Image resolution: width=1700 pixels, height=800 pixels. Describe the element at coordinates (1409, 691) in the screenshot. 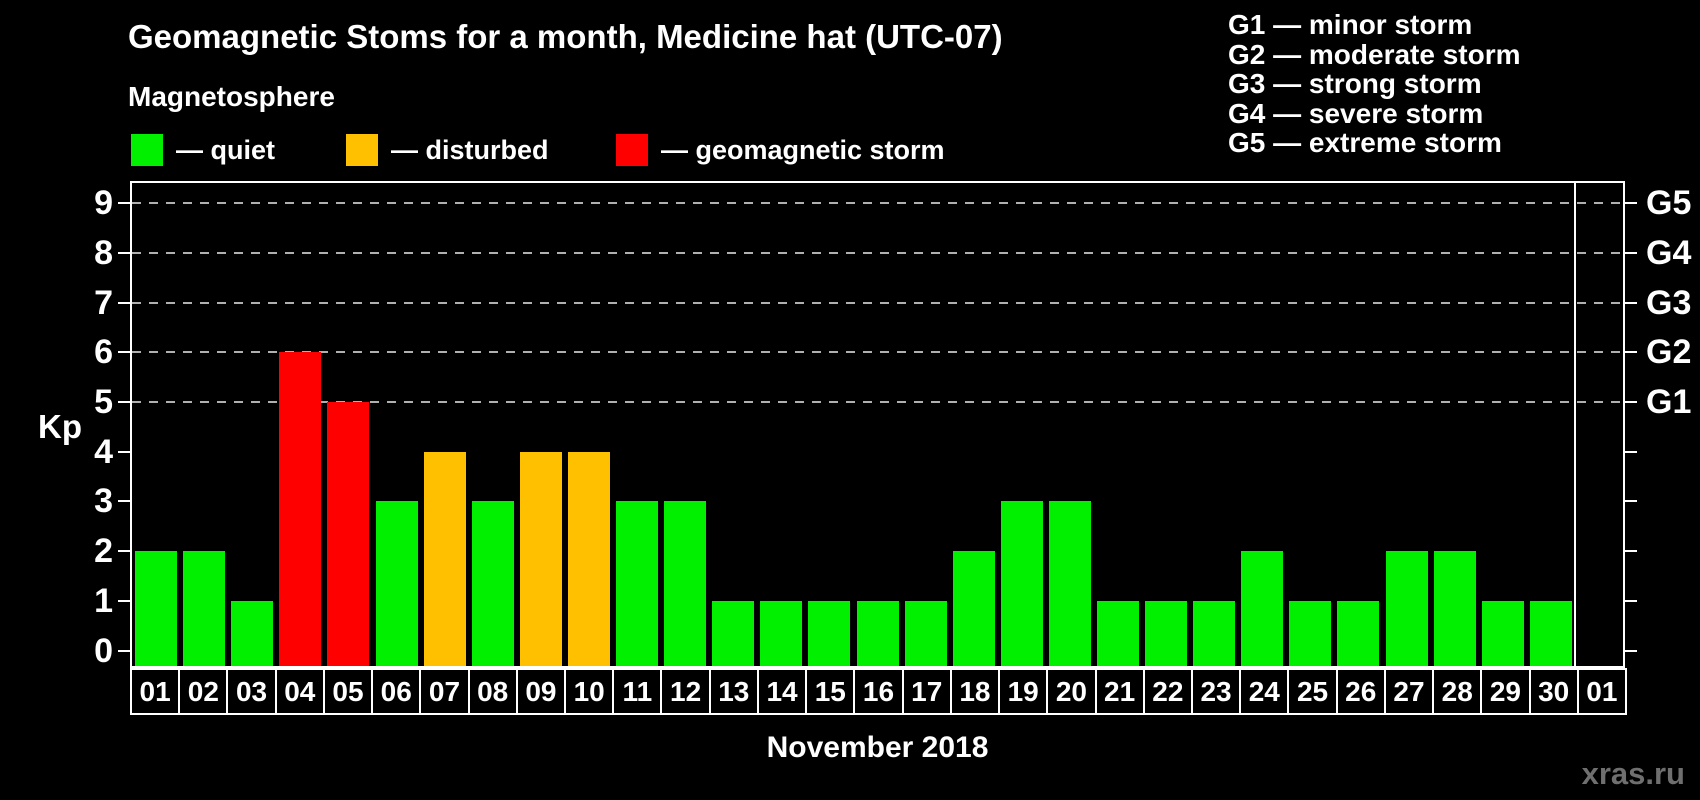

I see `day-label-27: 27` at that location.